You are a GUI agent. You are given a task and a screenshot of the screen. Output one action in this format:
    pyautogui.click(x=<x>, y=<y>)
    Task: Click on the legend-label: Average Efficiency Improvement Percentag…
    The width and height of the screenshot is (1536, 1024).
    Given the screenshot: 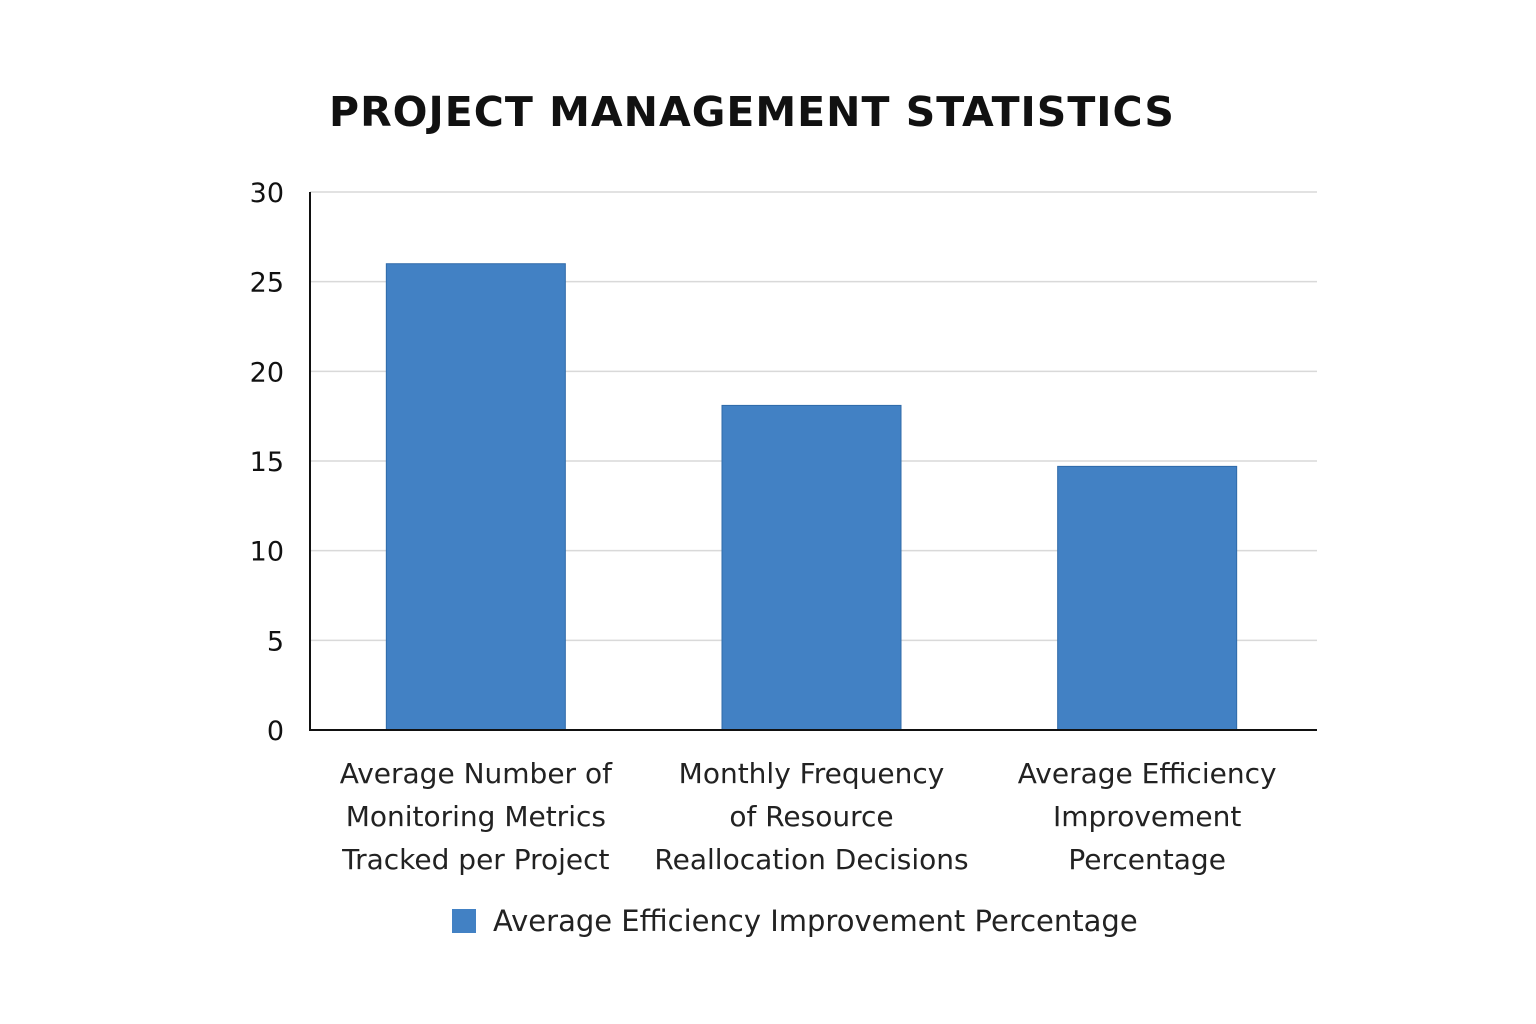 What is the action you would take?
    pyautogui.click(x=815, y=921)
    